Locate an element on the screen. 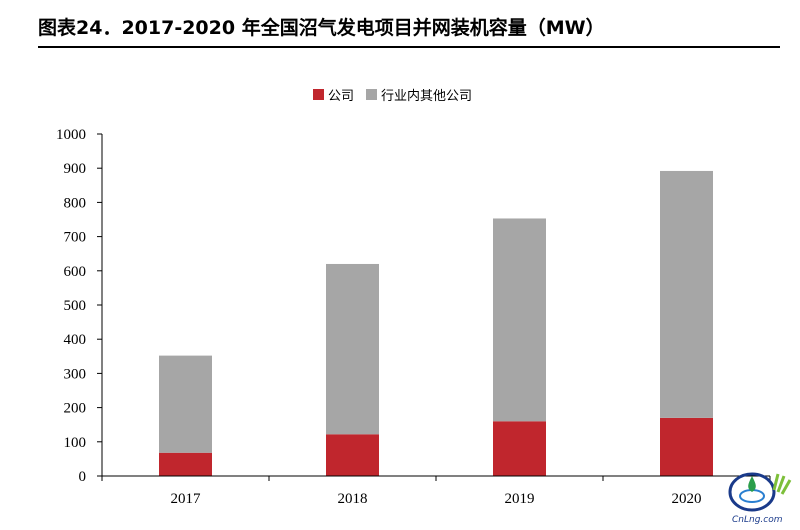  bar-company-2017 is located at coordinates (185, 464).